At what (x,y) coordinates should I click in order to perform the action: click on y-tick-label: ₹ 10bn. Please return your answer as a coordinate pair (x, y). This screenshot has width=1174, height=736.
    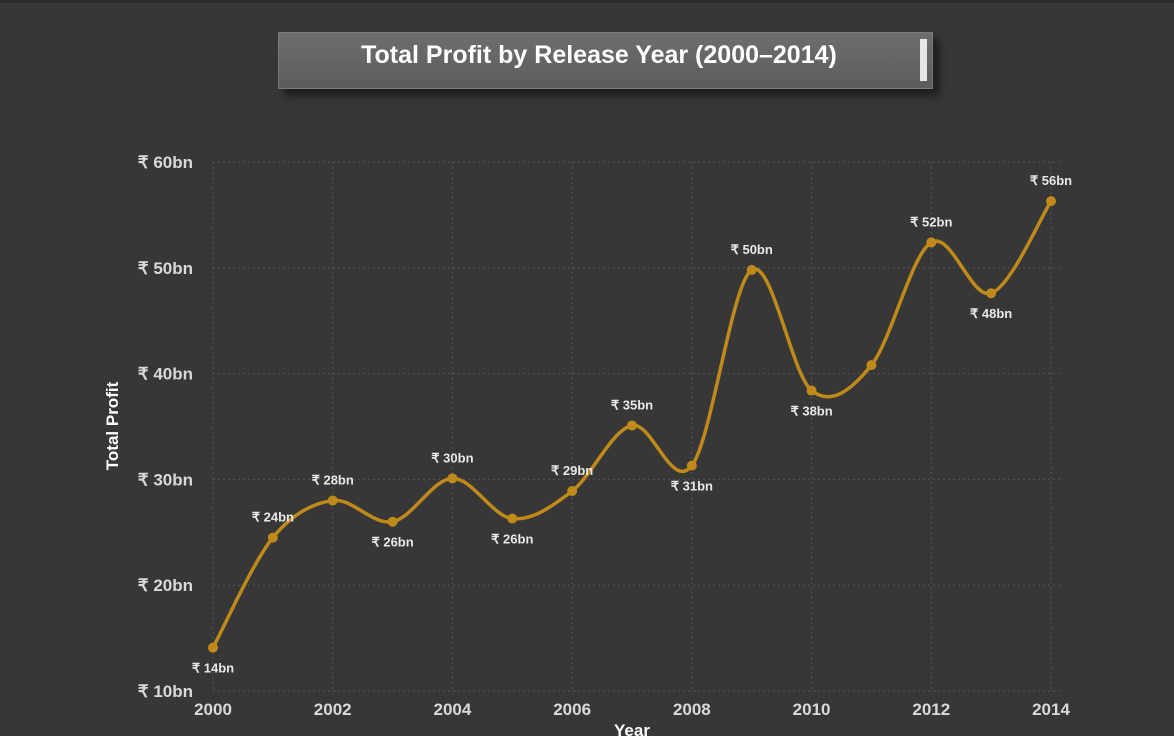
    Looking at the image, I should click on (165, 691).